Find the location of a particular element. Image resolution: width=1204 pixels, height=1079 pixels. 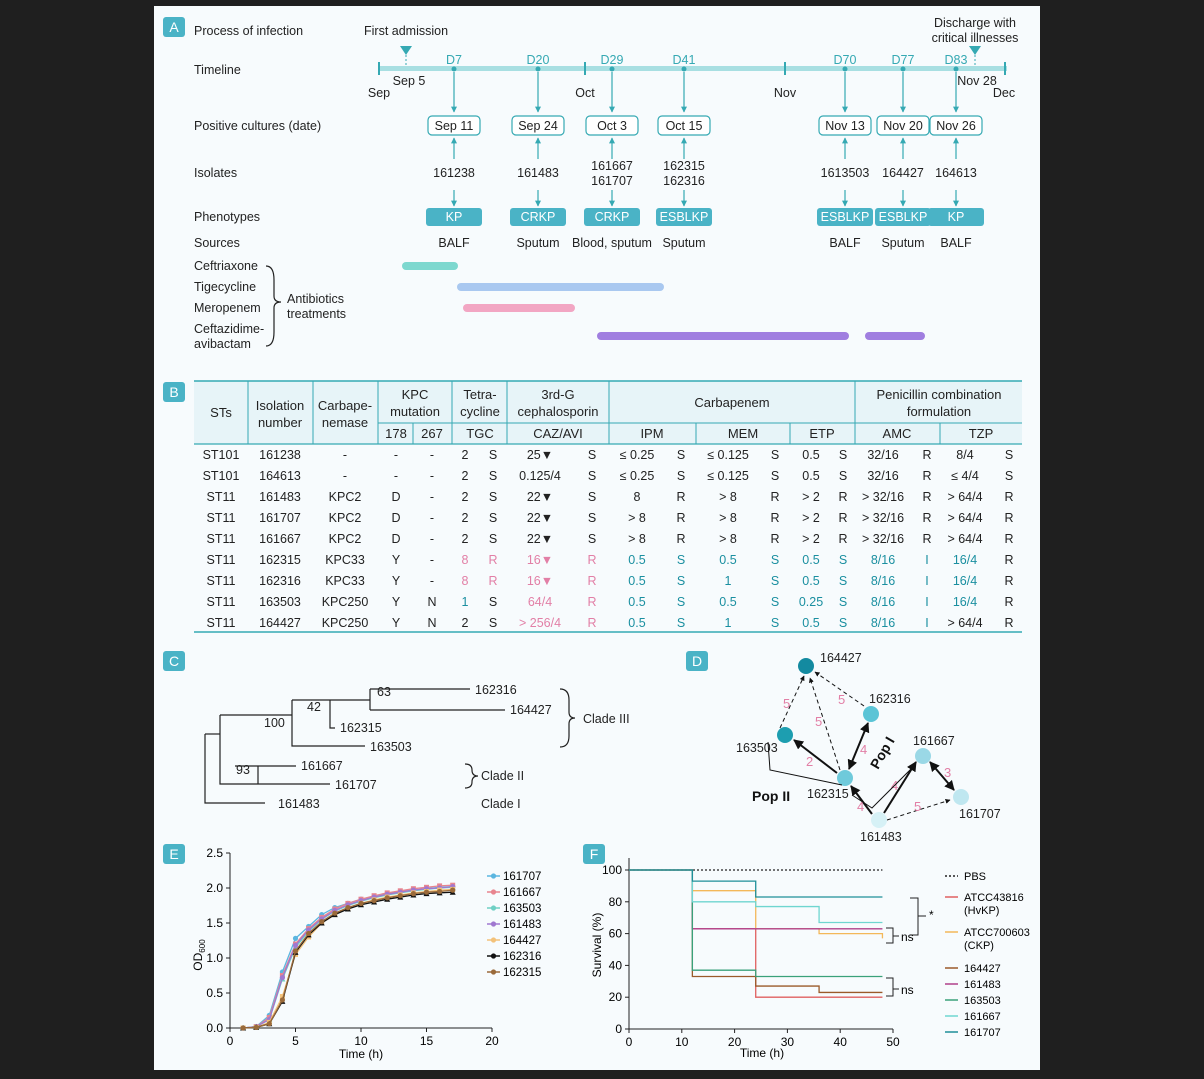

row-label-cultures: Positive cultures (date) is located at coordinates (257, 126).